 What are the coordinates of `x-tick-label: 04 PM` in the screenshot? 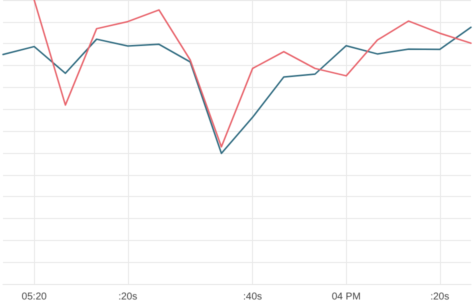 It's located at (346, 297).